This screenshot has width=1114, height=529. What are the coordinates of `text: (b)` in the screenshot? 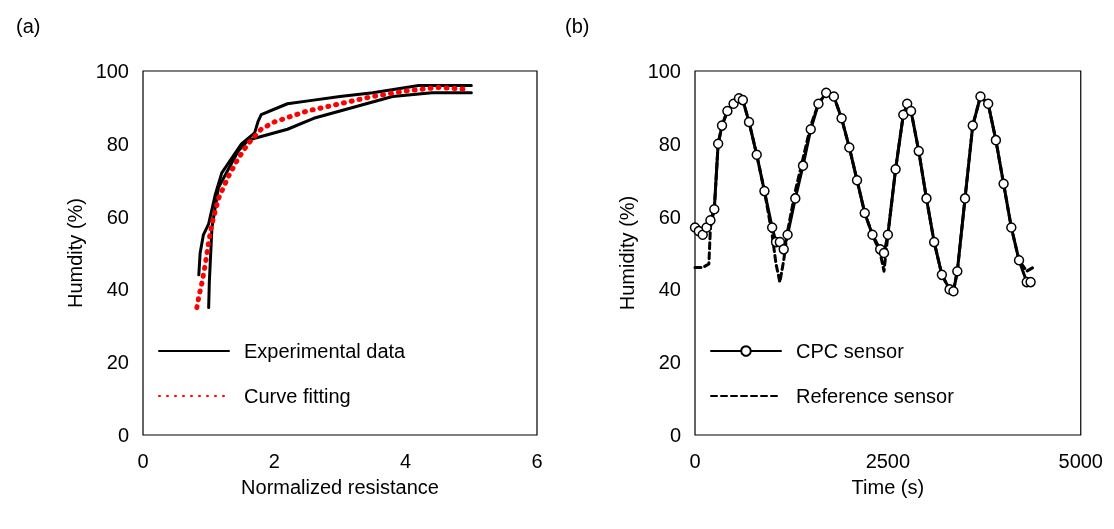 It's located at (577, 26).